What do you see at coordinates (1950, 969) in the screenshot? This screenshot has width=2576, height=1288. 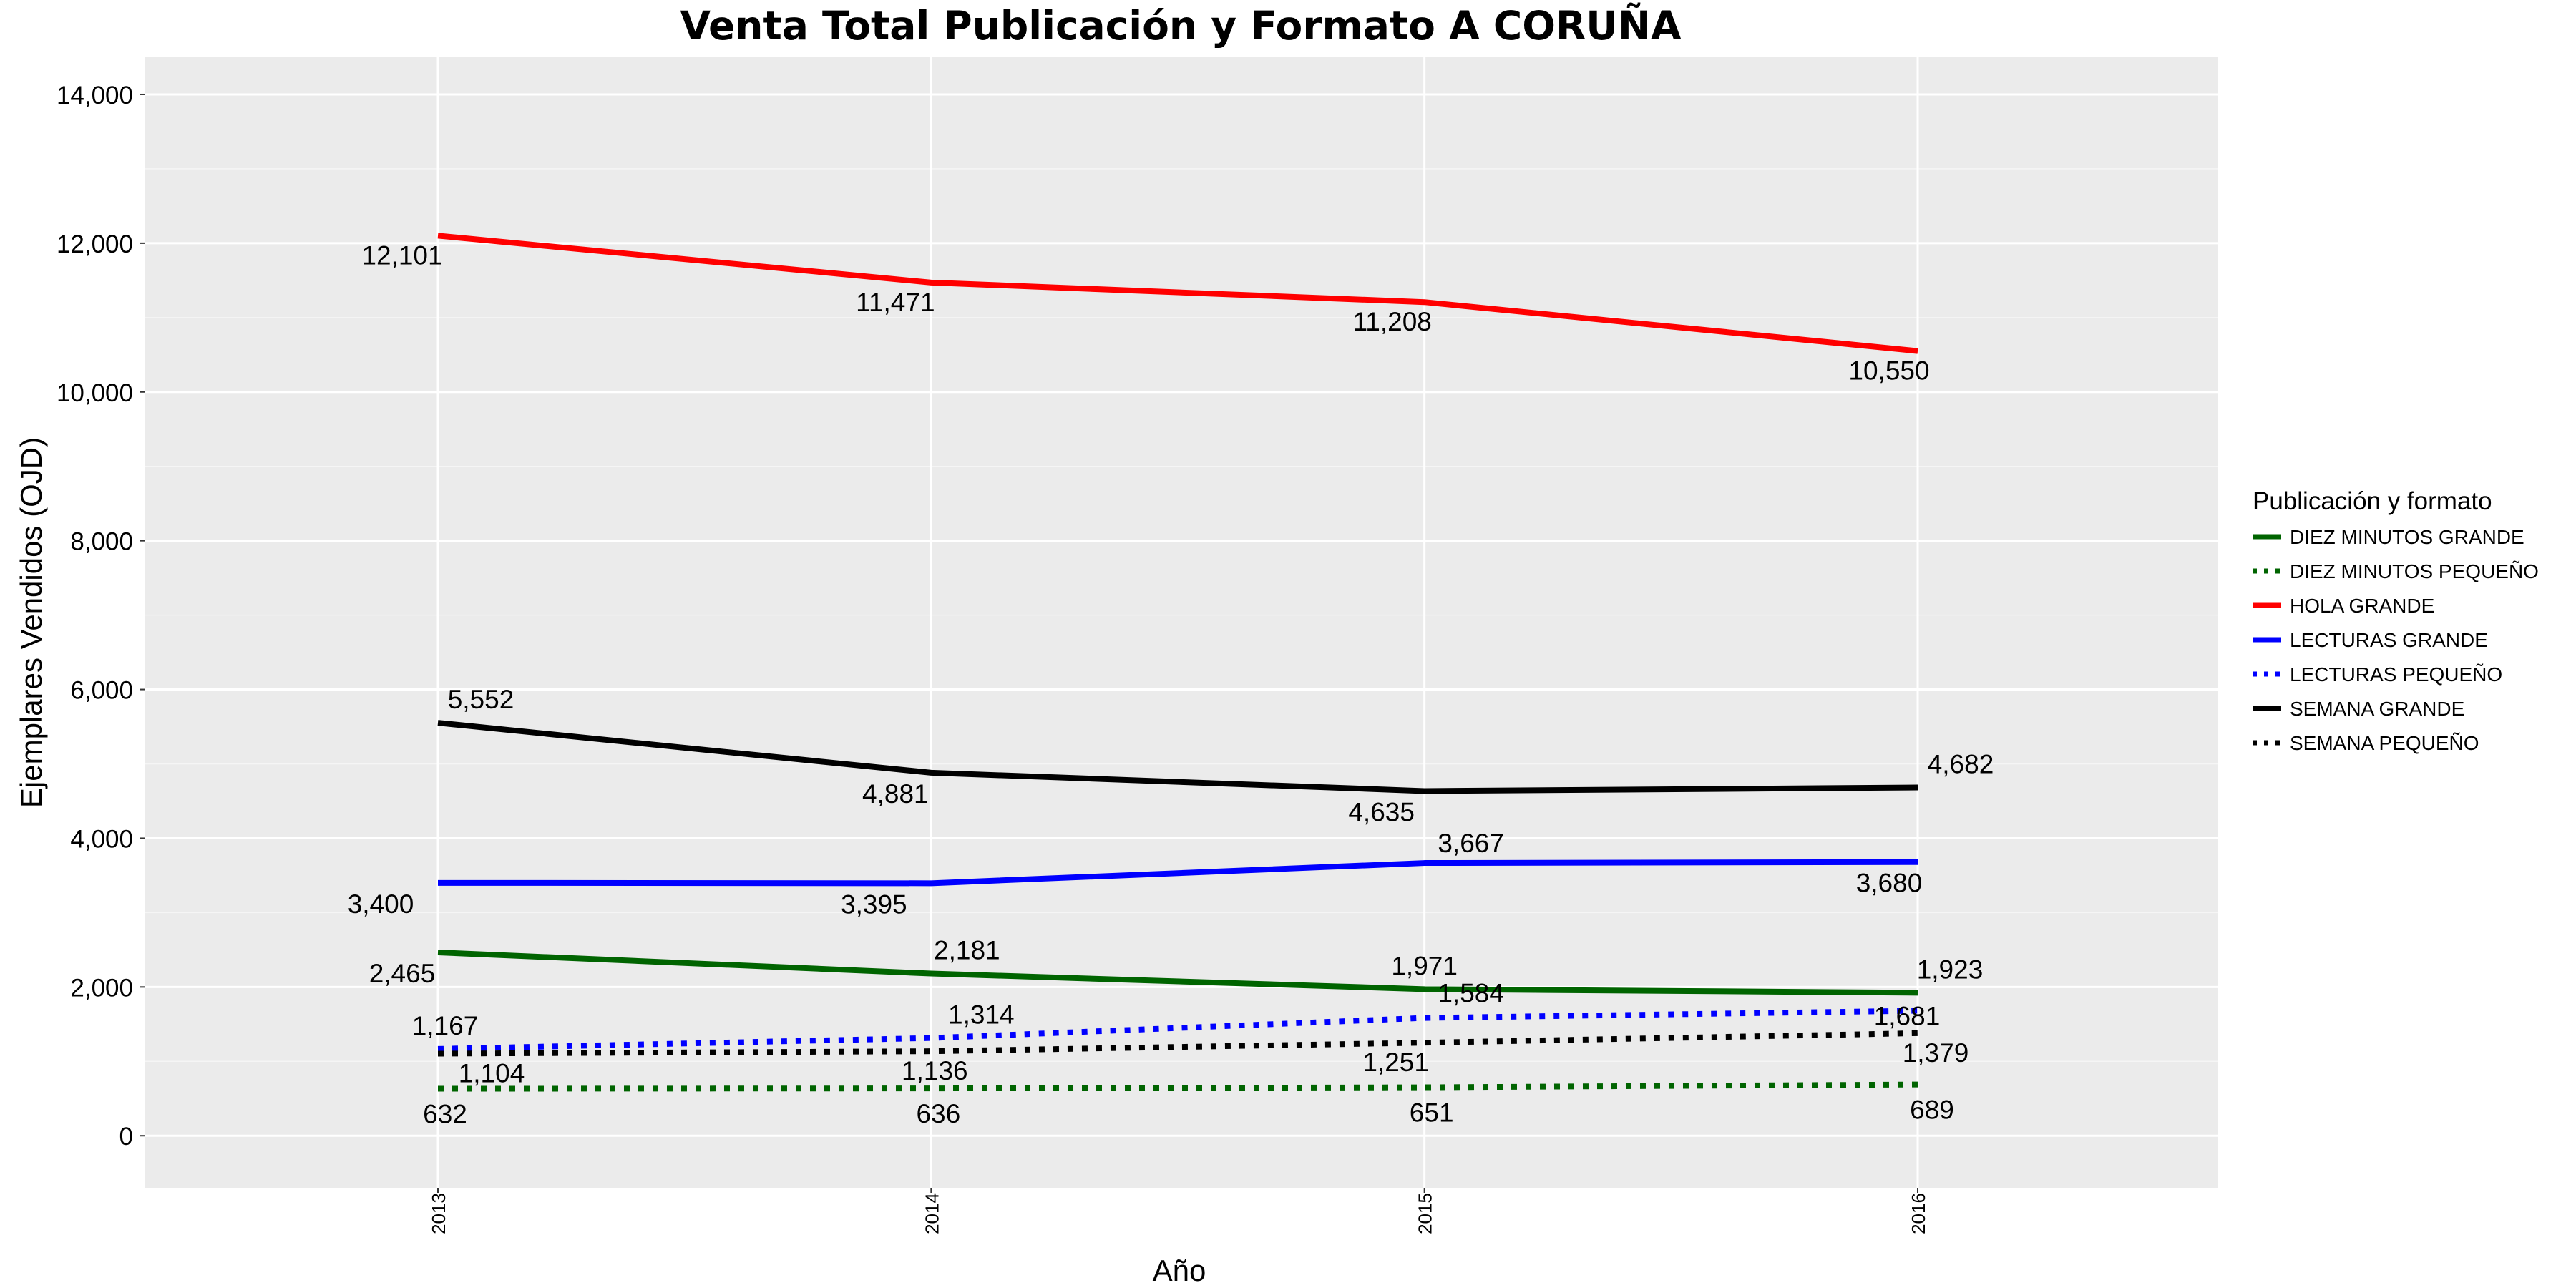 I see `data-label: 1,923` at bounding box center [1950, 969].